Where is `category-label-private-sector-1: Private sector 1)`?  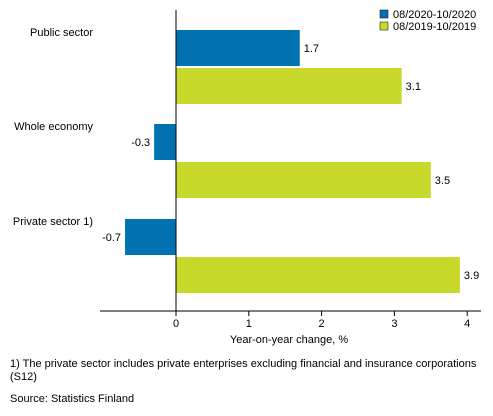 category-label-private-sector-1: Private sector 1) is located at coordinates (53, 222).